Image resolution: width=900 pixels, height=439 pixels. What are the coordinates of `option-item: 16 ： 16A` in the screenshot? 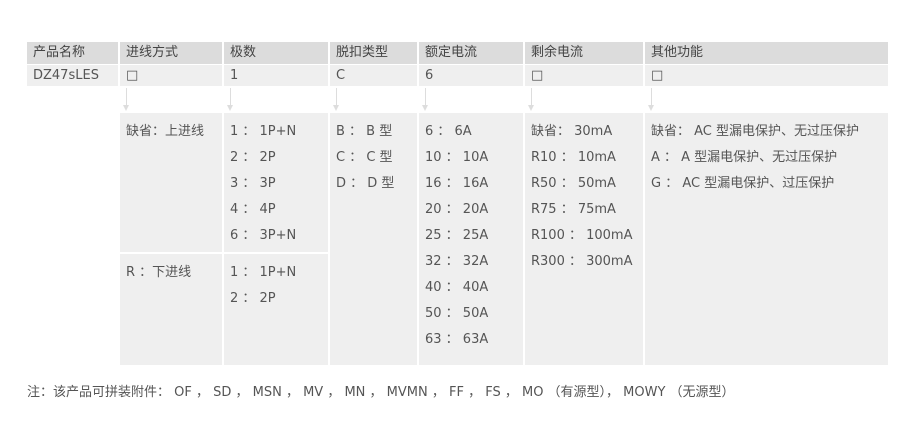 It's located at (457, 183).